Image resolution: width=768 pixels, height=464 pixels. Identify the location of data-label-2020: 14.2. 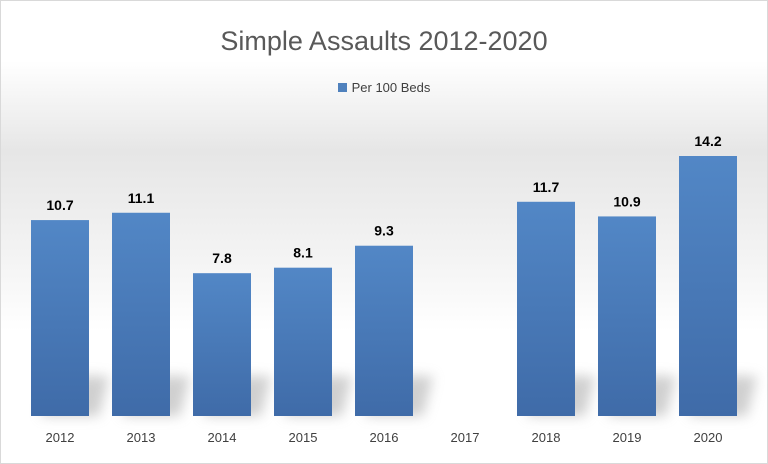
(707, 141).